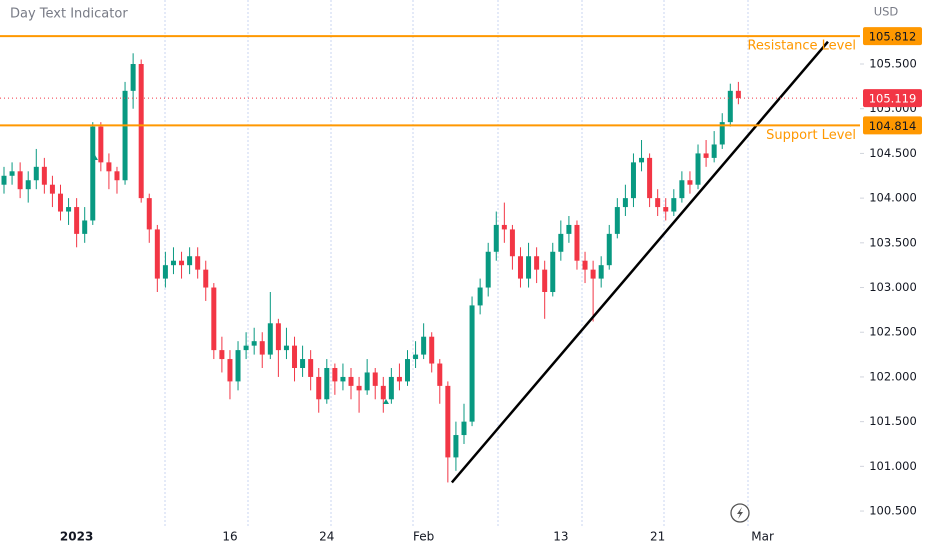  I want to click on x-tick-label: 13, so click(560, 537).